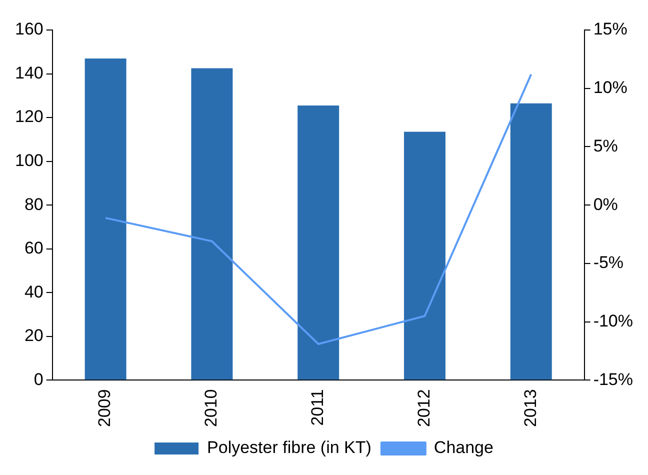  What do you see at coordinates (211, 408) in the screenshot?
I see `x-tick-label: 2010` at bounding box center [211, 408].